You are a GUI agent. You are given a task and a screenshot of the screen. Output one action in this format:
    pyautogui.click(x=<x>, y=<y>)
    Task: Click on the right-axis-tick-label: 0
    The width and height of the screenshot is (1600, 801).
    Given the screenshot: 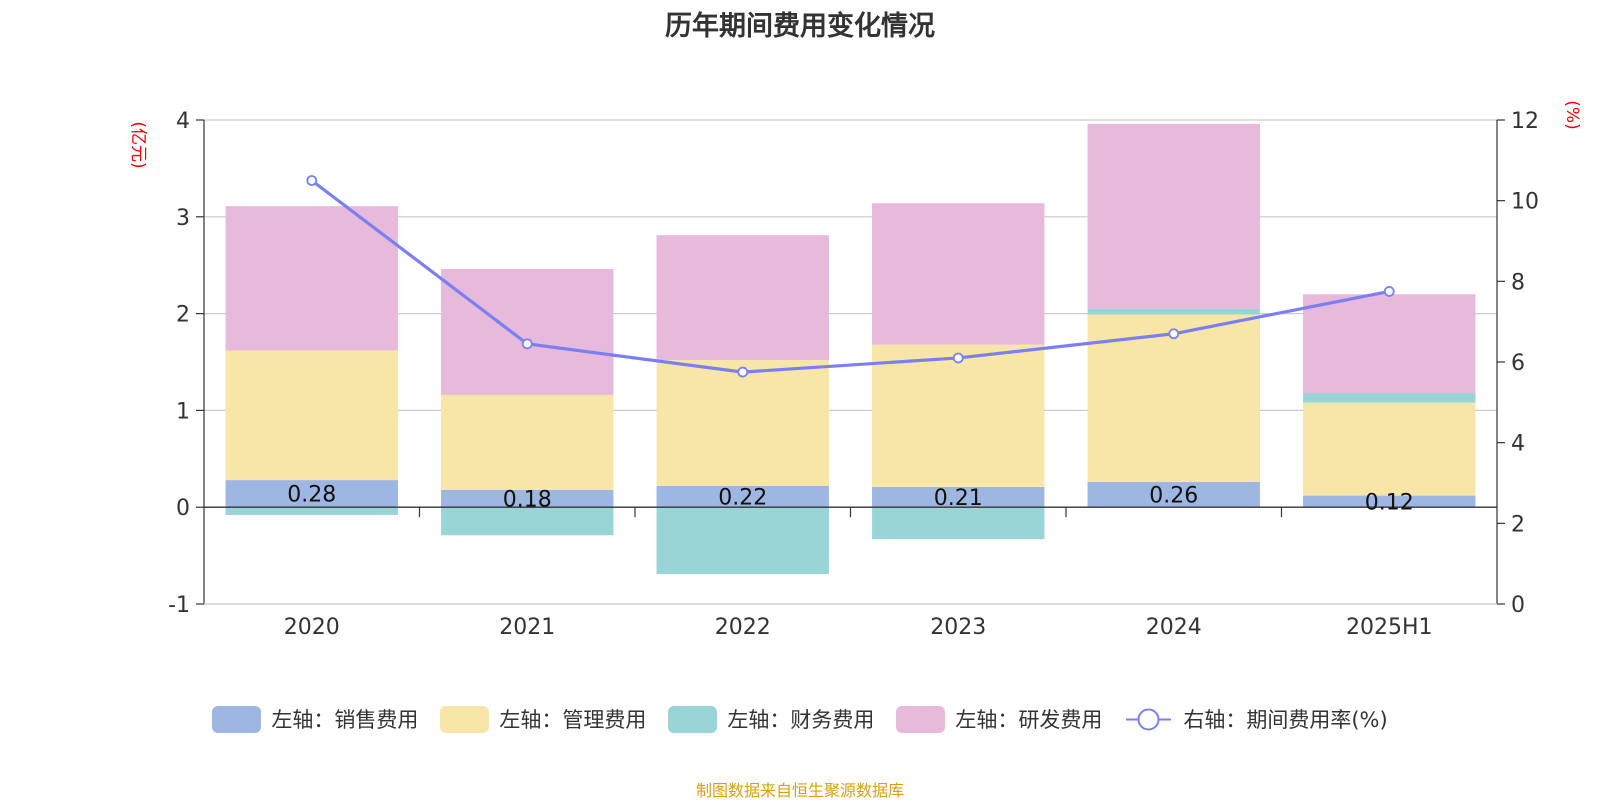 What is the action you would take?
    pyautogui.click(x=1518, y=605)
    